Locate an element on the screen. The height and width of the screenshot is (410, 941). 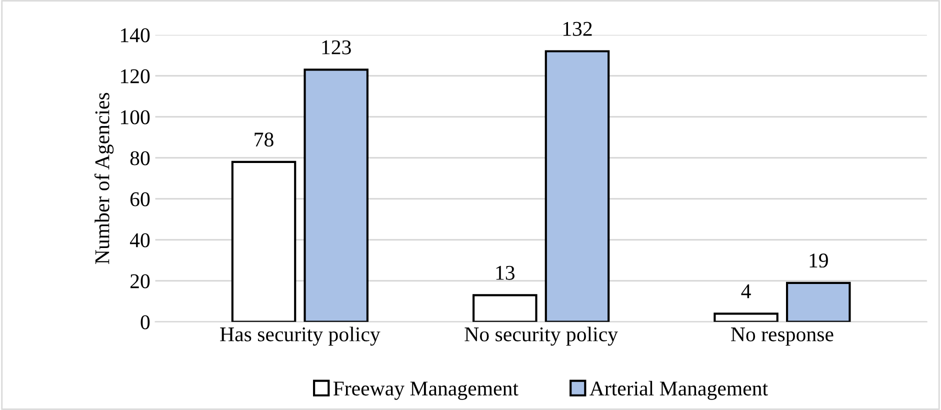
y-tick-label: 60 is located at coordinates (140, 199).